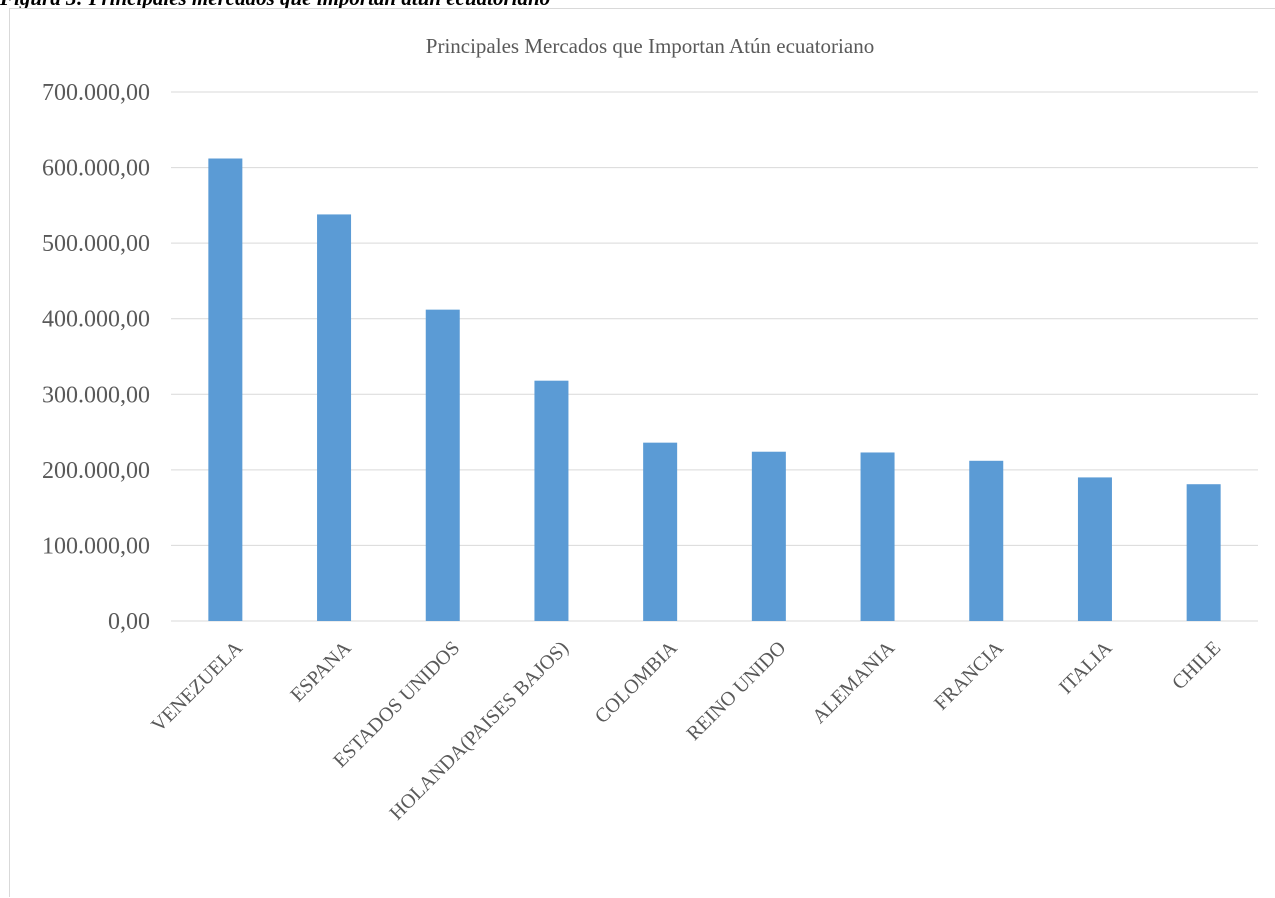 The image size is (1275, 898). What do you see at coordinates (96, 471) in the screenshot?
I see `y-tick-label: 200.000,00` at bounding box center [96, 471].